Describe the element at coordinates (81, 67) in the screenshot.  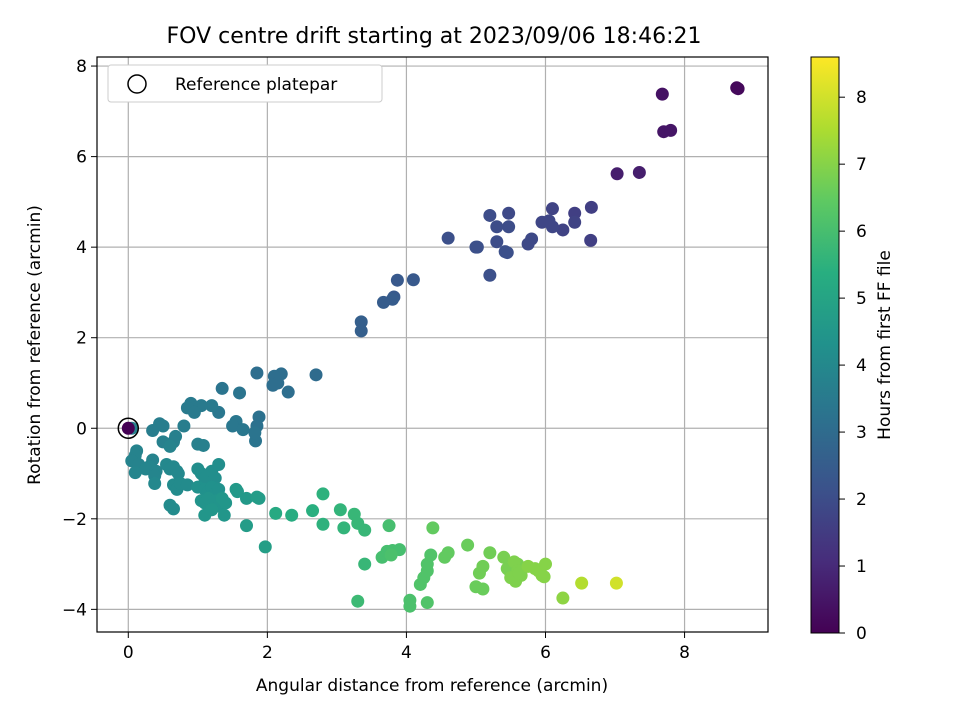
I see `y-tick-label: 8` at that location.